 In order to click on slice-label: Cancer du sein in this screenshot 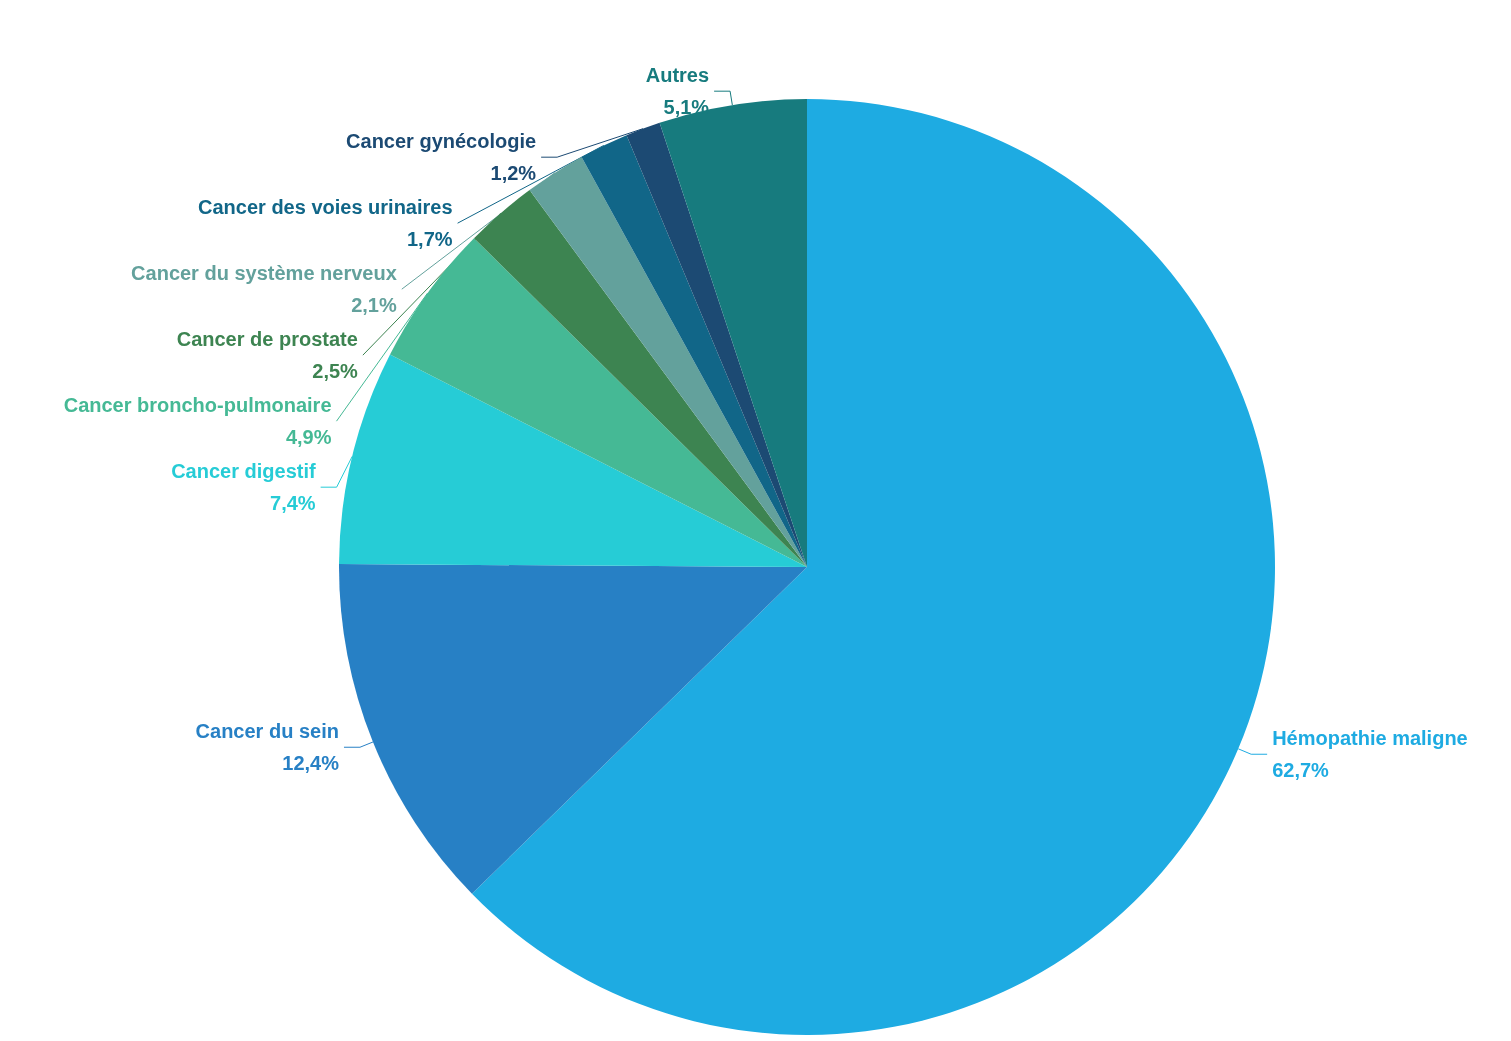, I will do `click(267, 731)`.